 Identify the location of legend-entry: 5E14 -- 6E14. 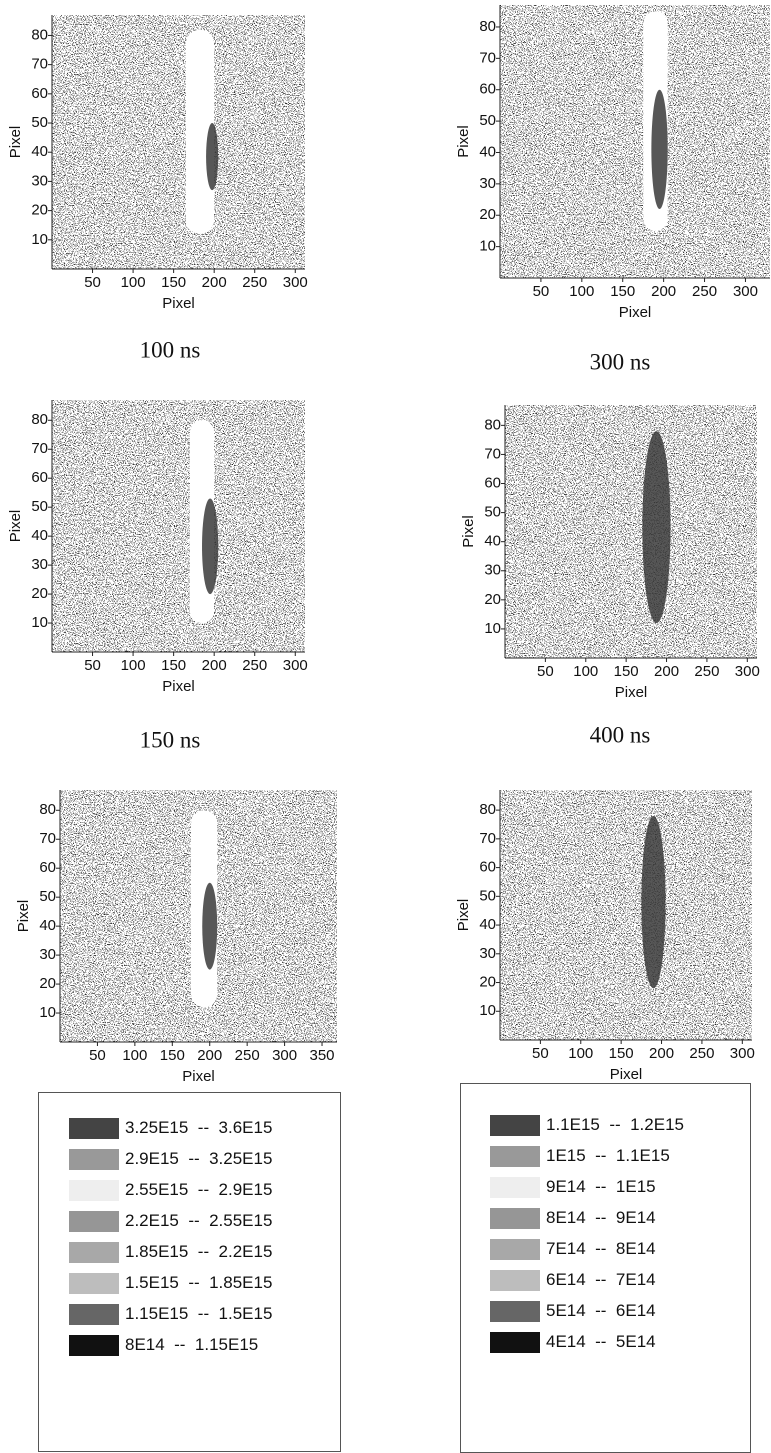
(573, 1311).